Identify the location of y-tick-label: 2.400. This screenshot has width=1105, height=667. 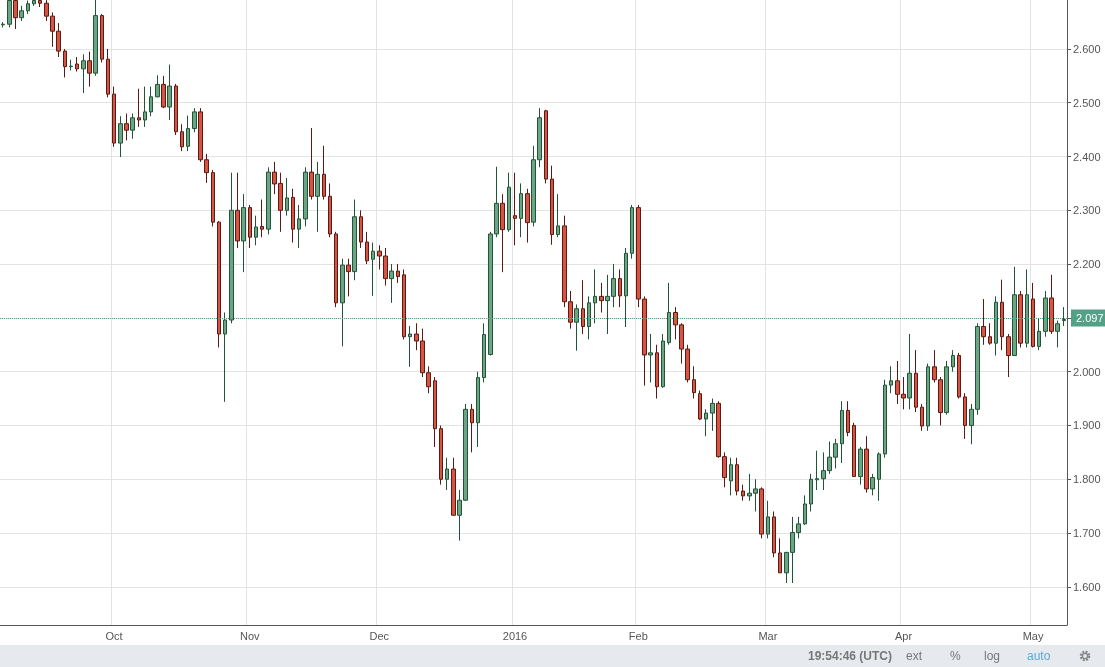
(1087, 156).